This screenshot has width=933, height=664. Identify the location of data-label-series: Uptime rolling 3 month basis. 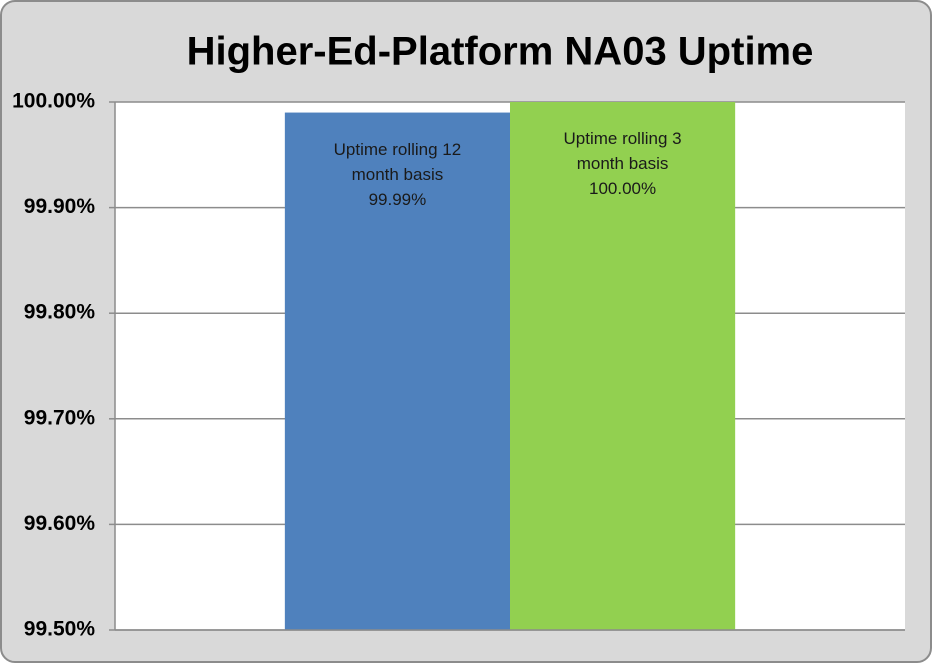
(622, 151).